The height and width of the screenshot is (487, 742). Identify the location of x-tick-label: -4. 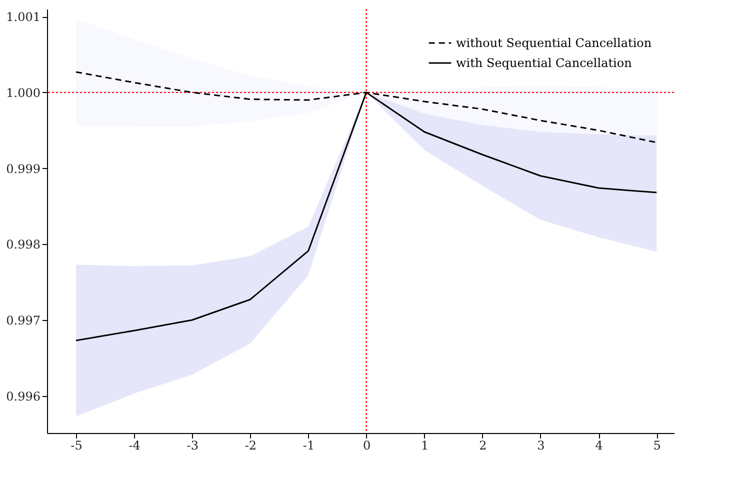
(134, 445).